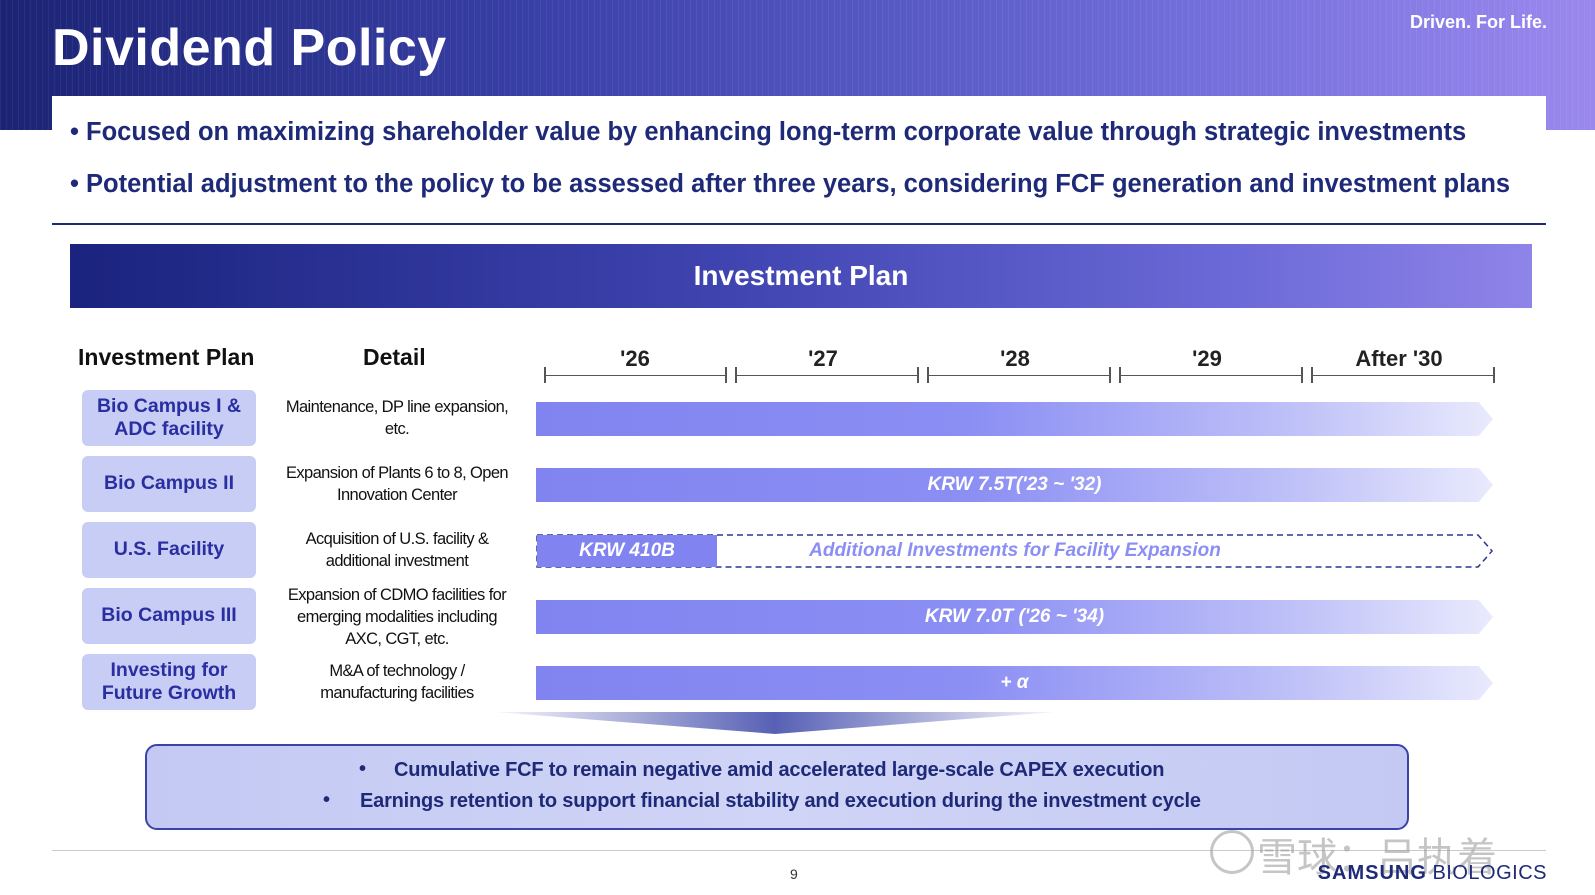  What do you see at coordinates (166, 357) in the screenshot?
I see `column-header-plan: Investment Plan` at bounding box center [166, 357].